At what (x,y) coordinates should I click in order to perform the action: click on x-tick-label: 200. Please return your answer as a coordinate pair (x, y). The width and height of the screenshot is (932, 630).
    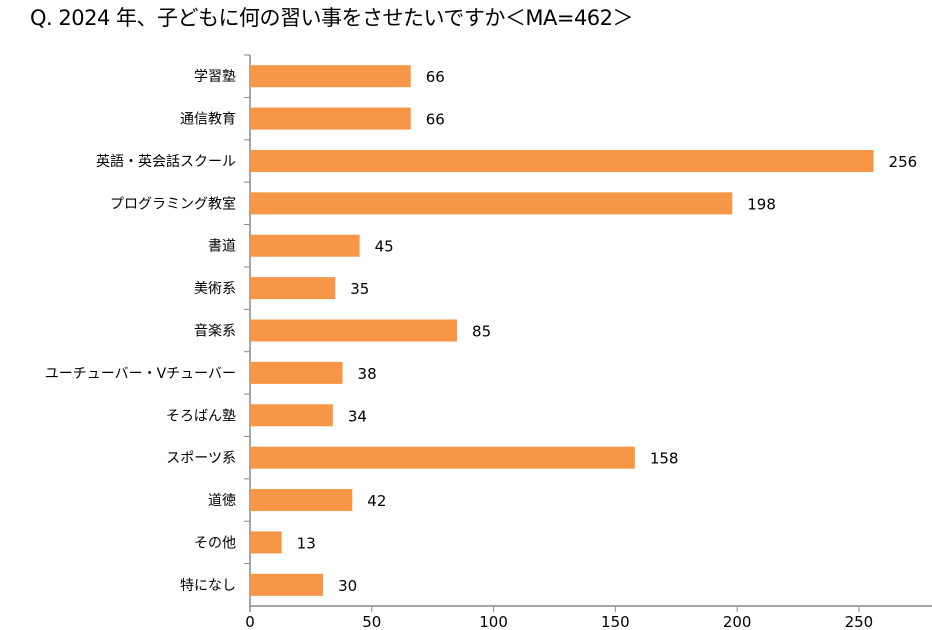
    Looking at the image, I should click on (737, 621).